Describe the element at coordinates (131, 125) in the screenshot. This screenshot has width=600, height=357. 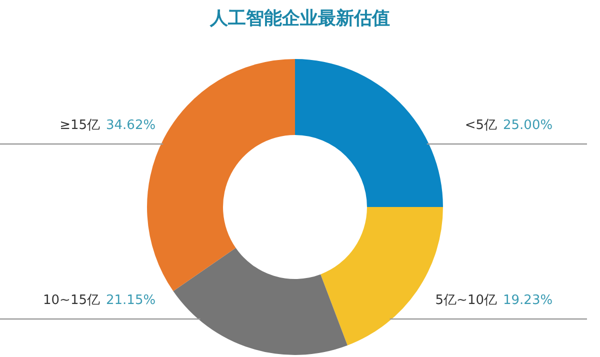
I see `data-label: 34.62%` at that location.